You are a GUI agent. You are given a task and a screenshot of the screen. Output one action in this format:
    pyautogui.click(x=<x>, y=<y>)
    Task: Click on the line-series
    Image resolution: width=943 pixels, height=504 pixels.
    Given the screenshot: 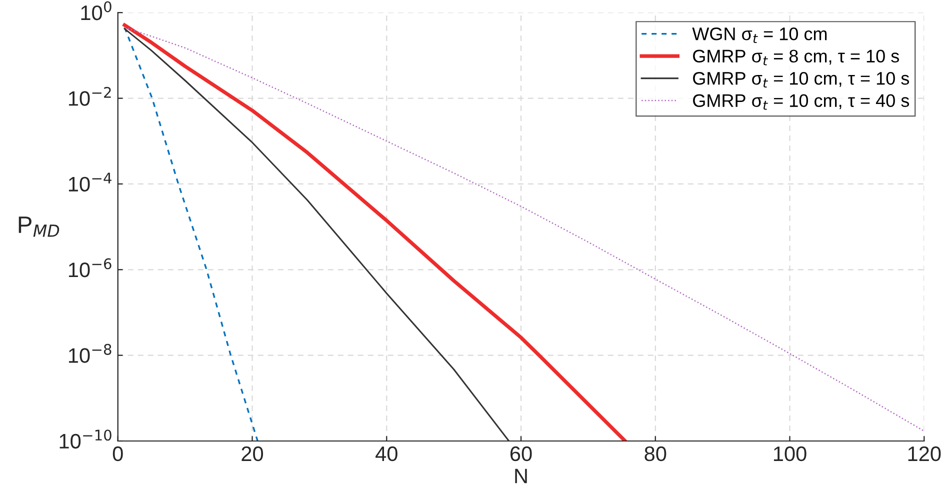 What is the action you would take?
    pyautogui.click(x=191, y=233)
    